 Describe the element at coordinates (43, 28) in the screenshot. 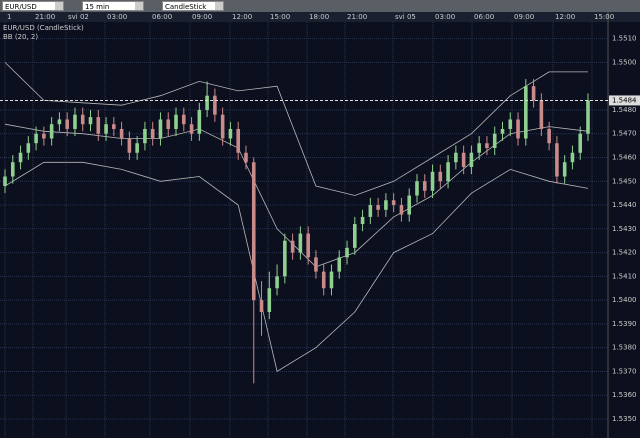

I see `chart-title: EUR/USD (CandleStick)` at that location.